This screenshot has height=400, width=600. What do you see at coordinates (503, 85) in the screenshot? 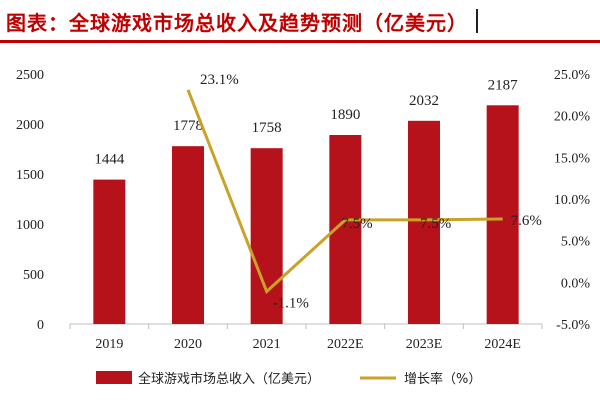
I see `bar-value-label: 2187` at bounding box center [503, 85].